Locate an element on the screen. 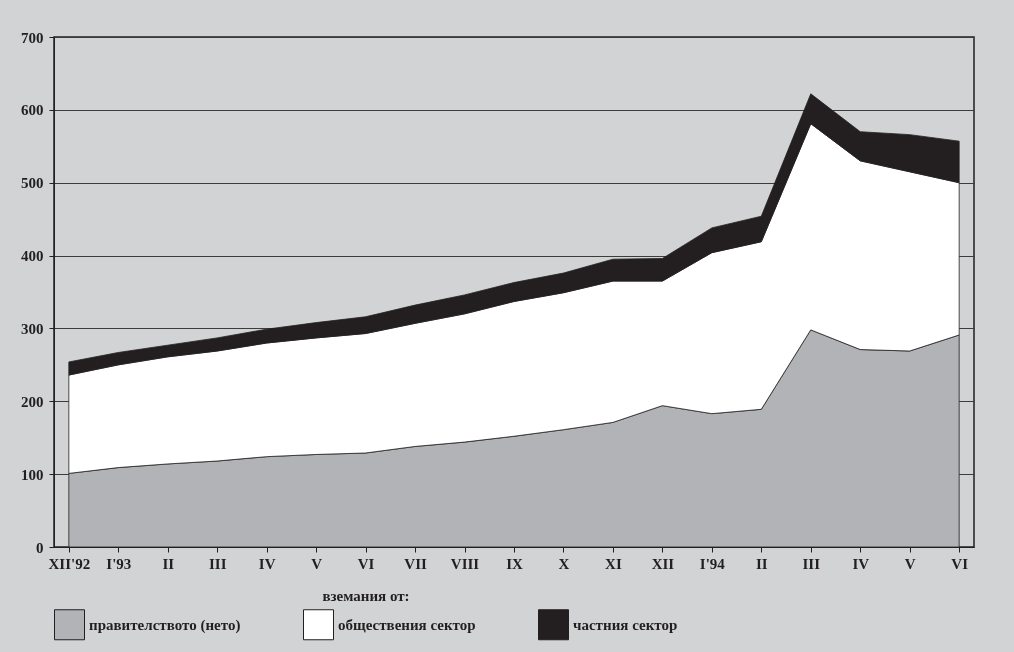  legend-label: правителството (нето) is located at coordinates (165, 625).